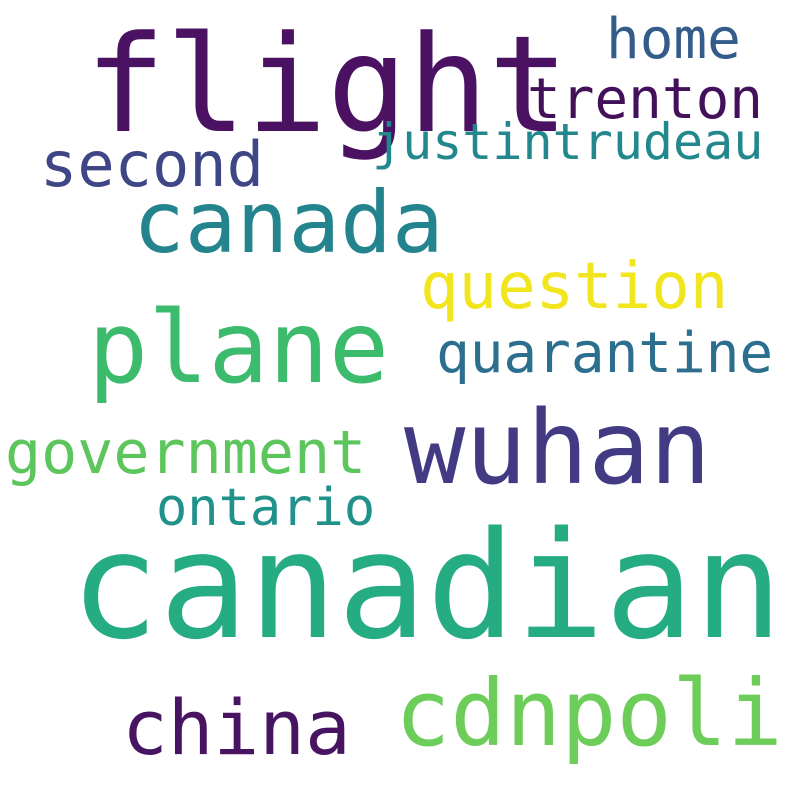  Describe the element at coordinates (327, 85) in the screenshot. I see `word-flight: flight` at that location.